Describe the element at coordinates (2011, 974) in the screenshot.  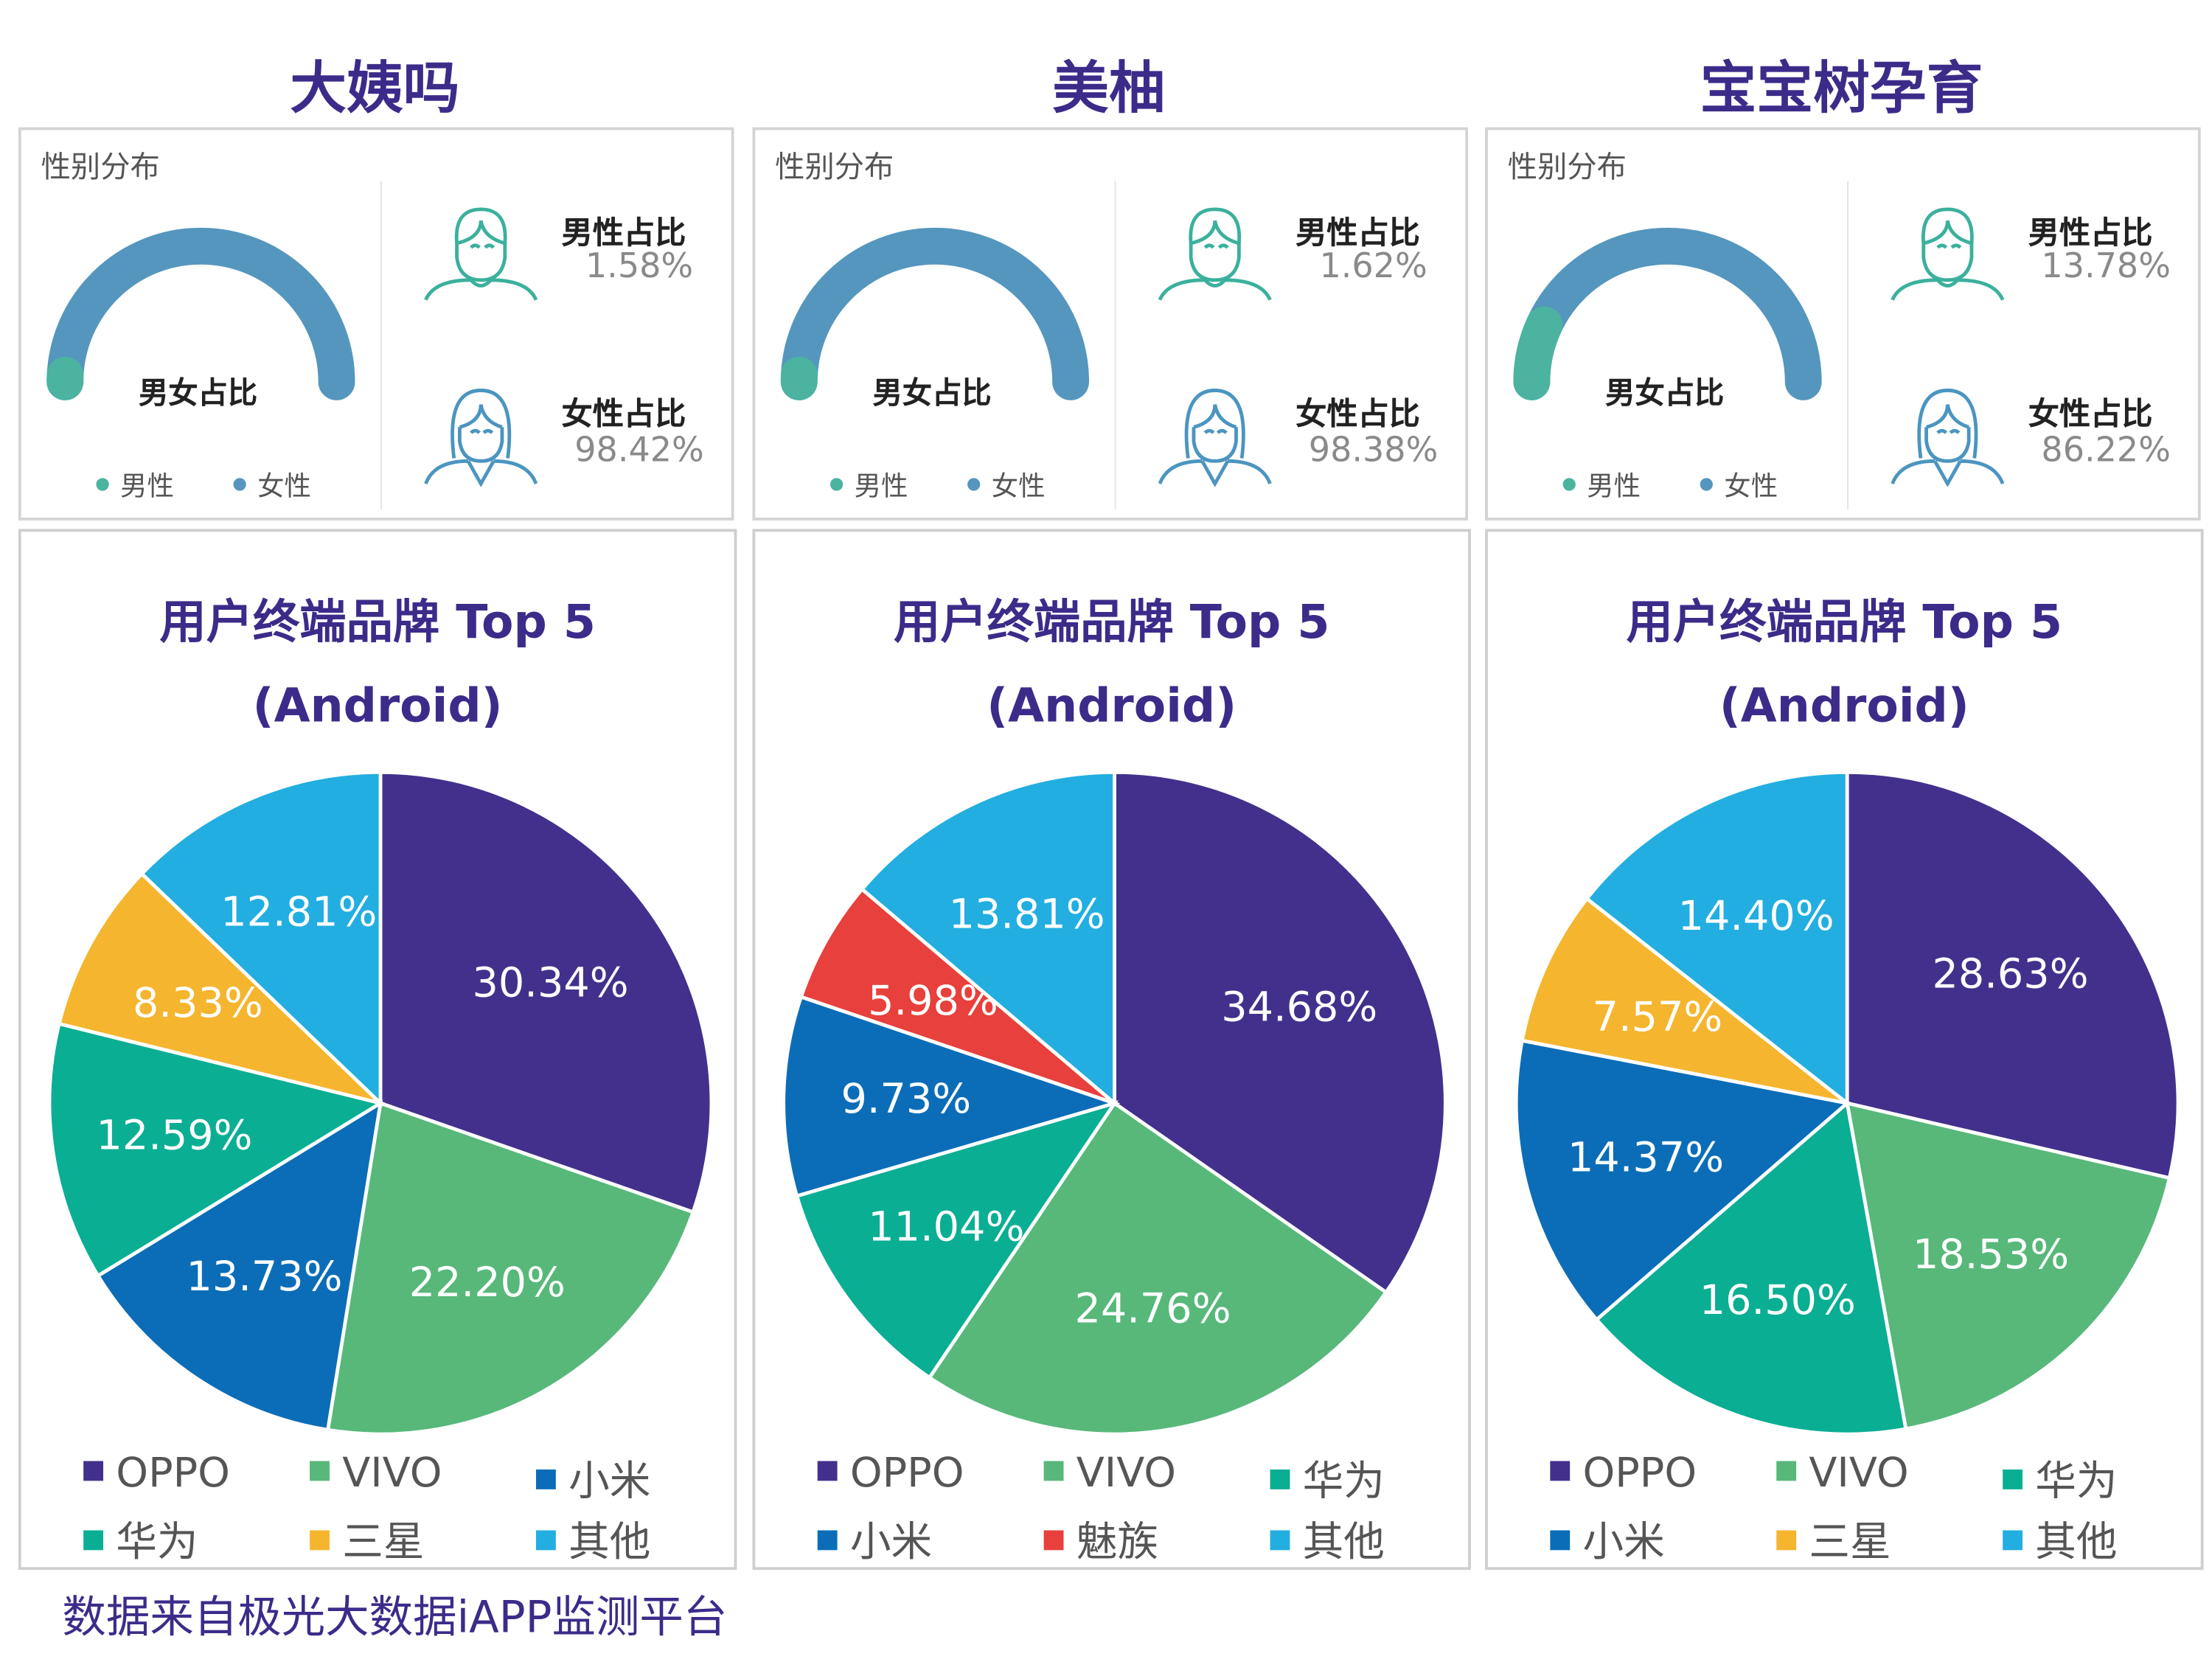
I see `pie-data-label: 28.63%` at that location.